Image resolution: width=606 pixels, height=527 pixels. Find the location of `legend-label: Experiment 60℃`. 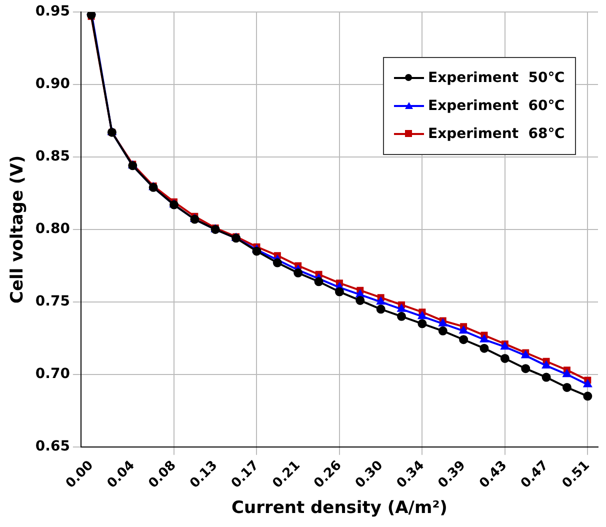

legend-label: Experiment 60℃ is located at coordinates (496, 106).